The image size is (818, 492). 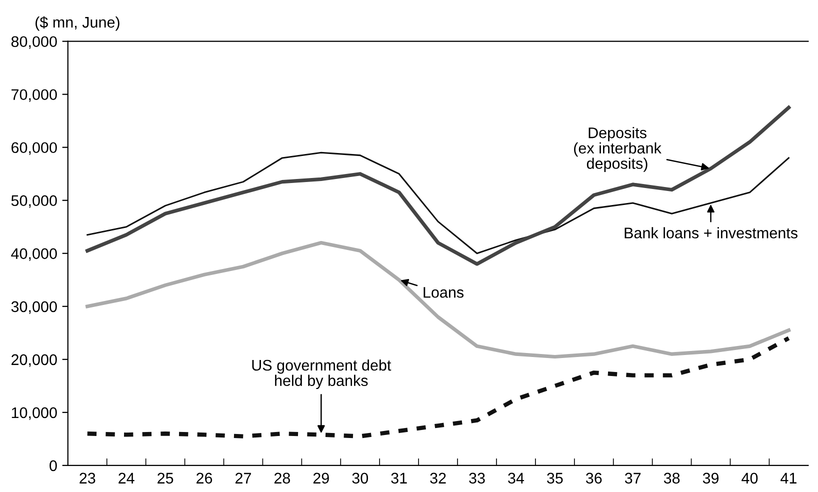 What do you see at coordinates (282, 478) in the screenshot?
I see `x-tick-label: 28` at bounding box center [282, 478].